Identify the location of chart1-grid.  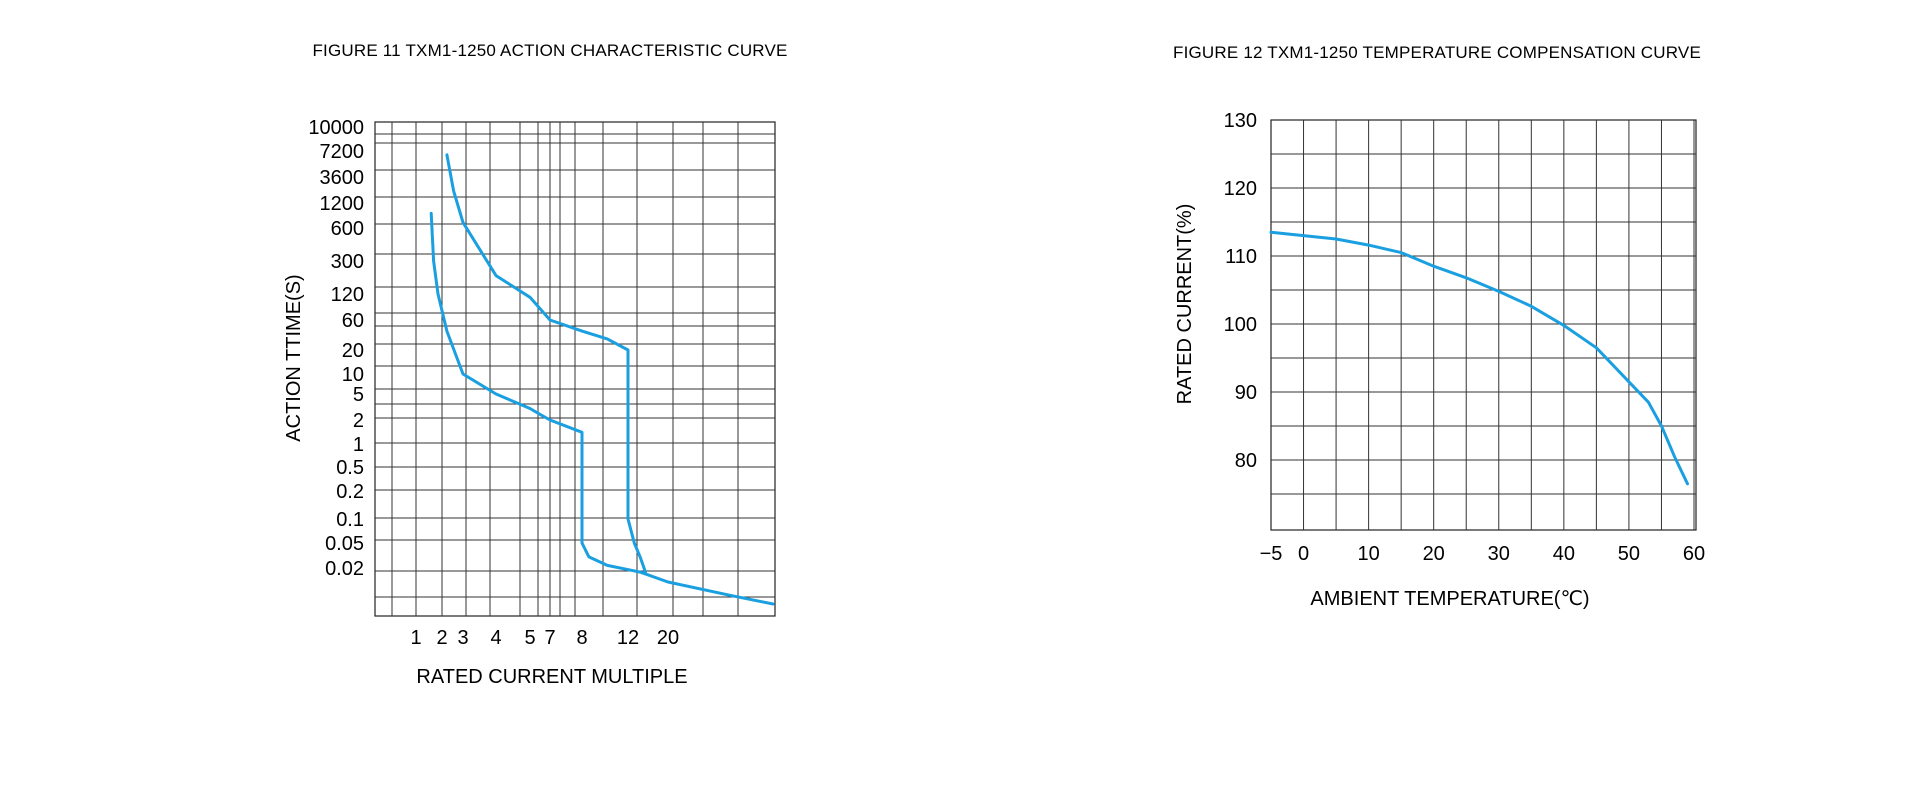
(575, 369).